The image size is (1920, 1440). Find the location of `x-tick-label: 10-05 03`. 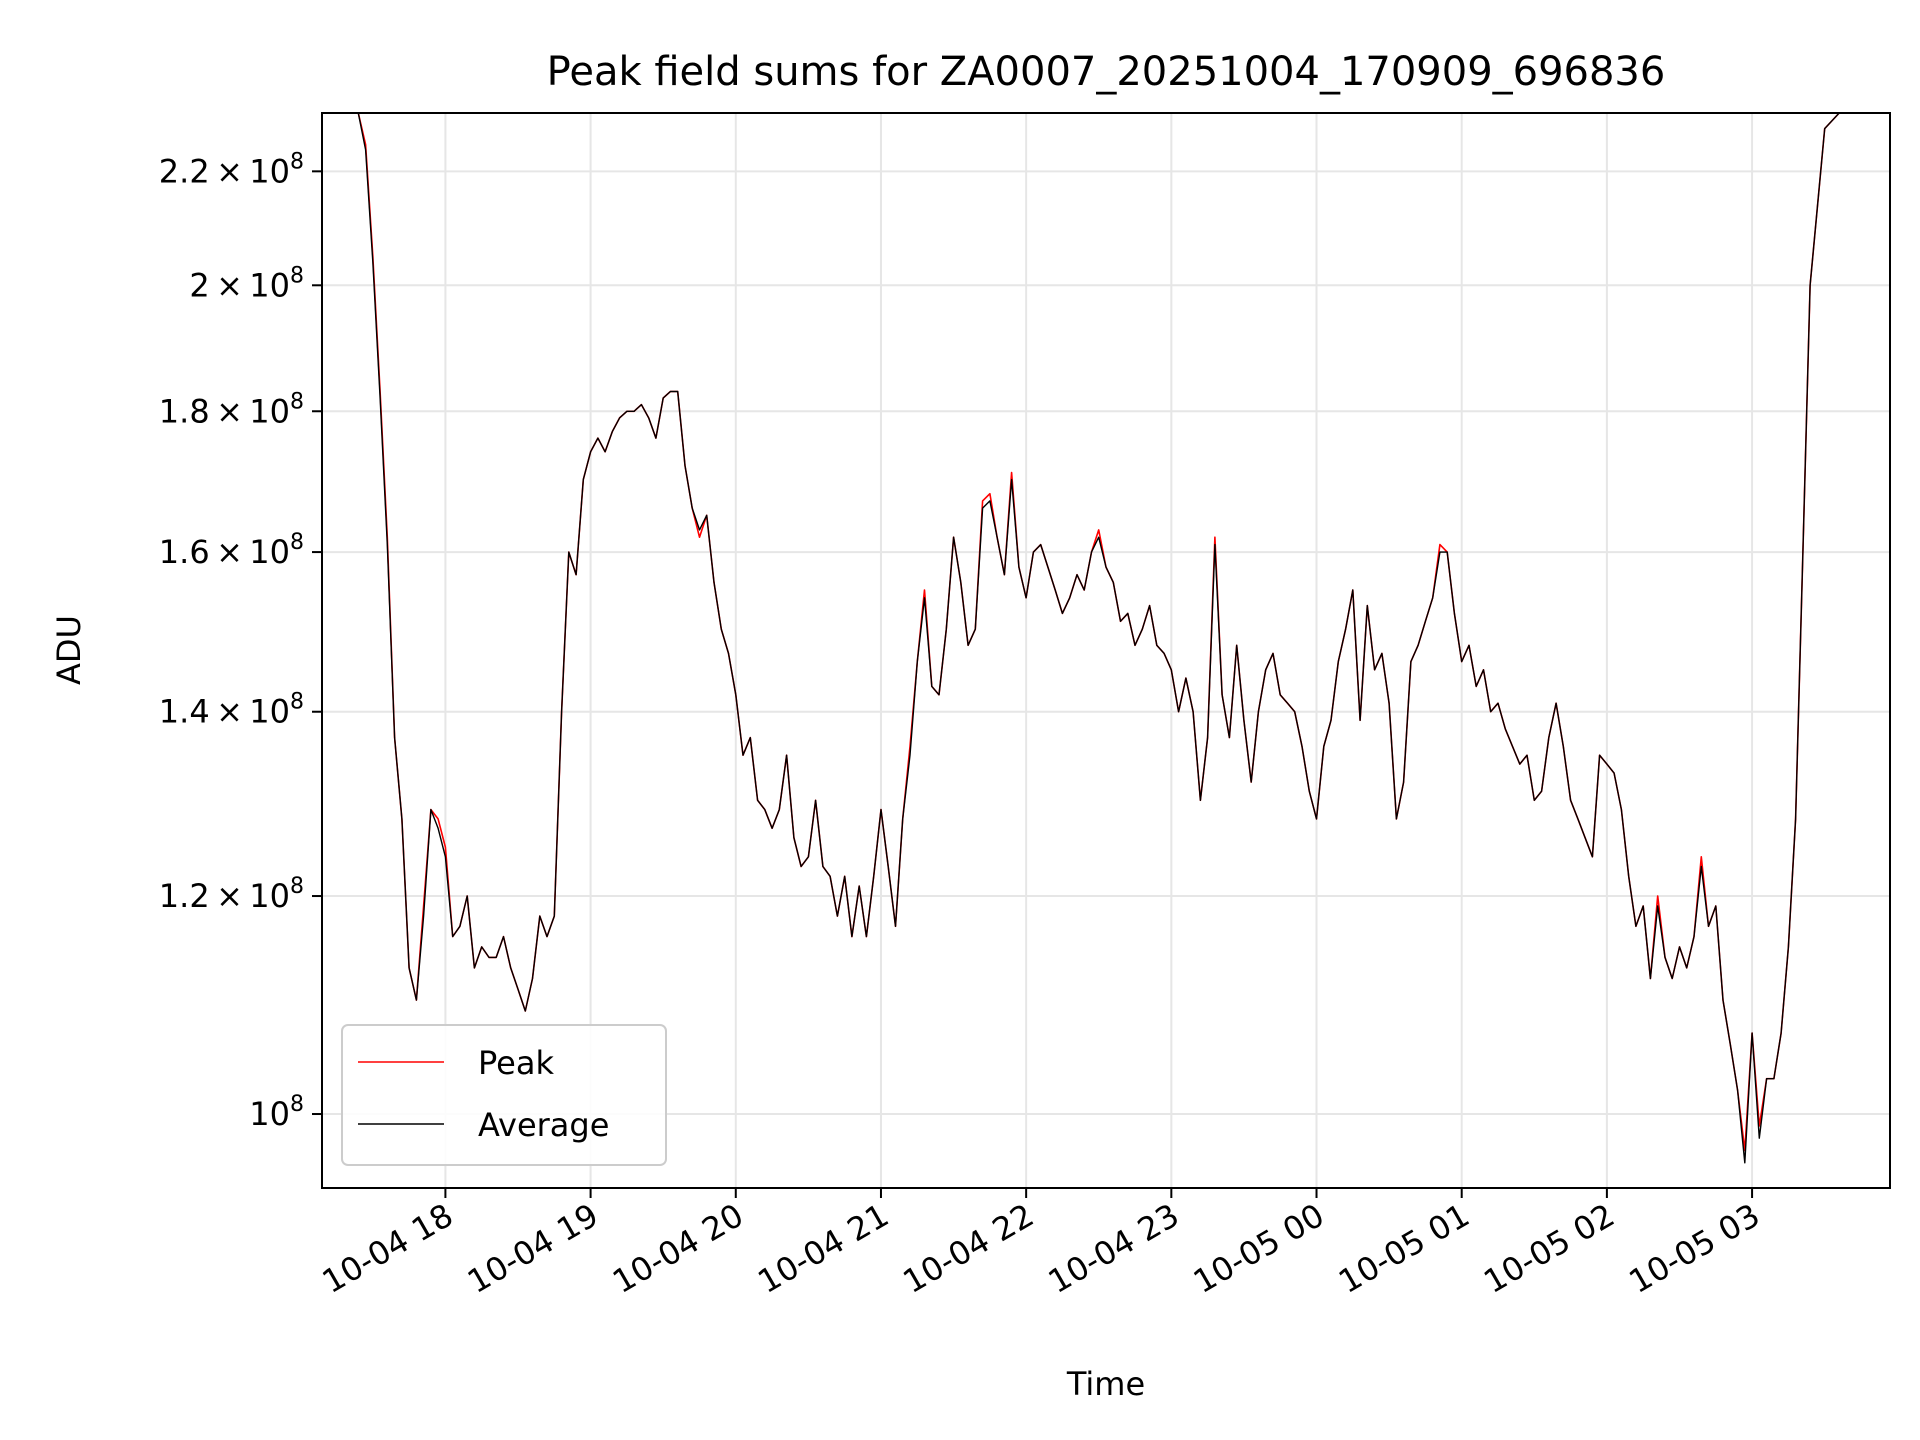

x-tick-label: 10-05 03 is located at coordinates (1694, 1248).